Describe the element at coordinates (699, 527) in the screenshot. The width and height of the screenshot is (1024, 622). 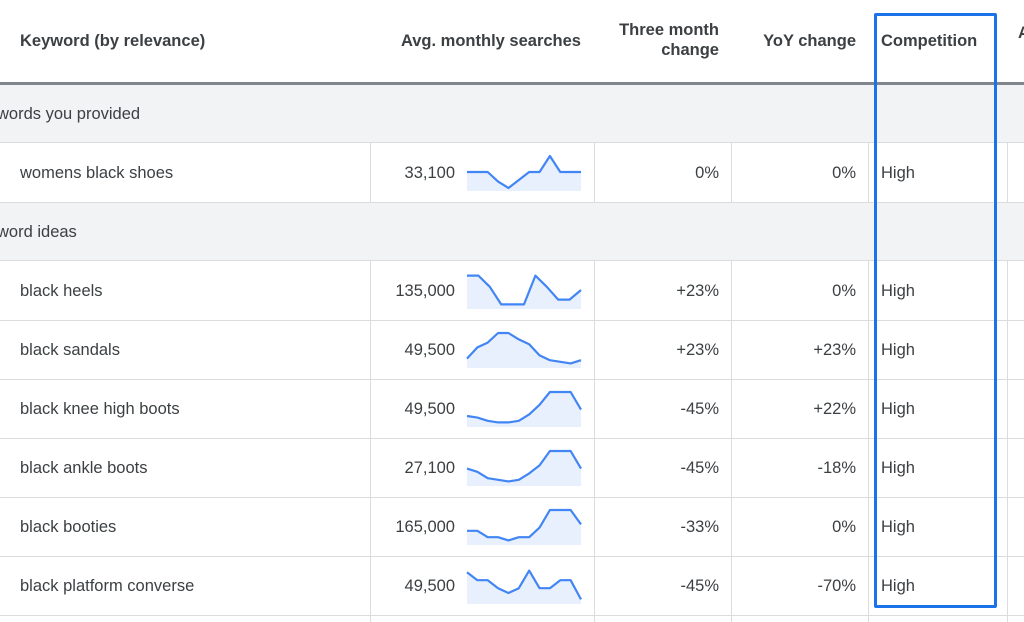
I see `three-month-change-cell: -33%` at that location.